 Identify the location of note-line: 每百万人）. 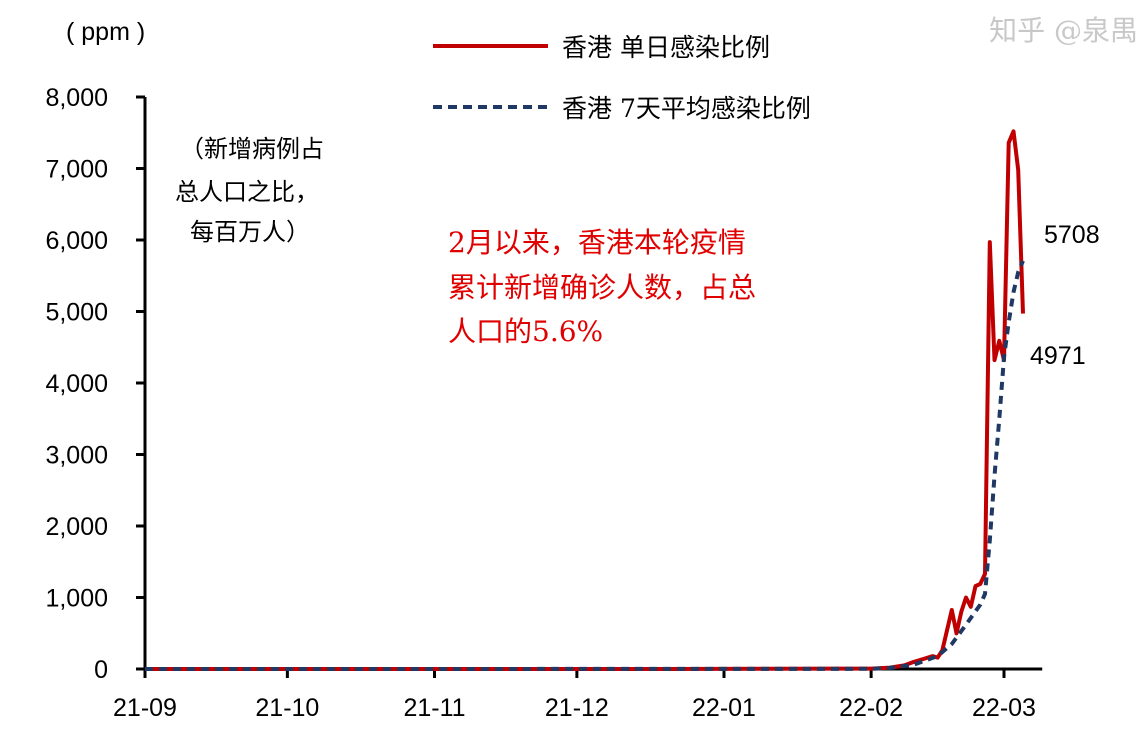
(250, 232).